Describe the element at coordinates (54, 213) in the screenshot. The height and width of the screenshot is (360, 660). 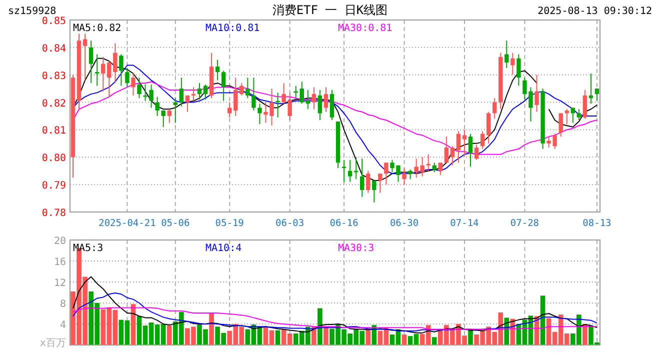
I see `y-tick-label: 0.78` at that location.